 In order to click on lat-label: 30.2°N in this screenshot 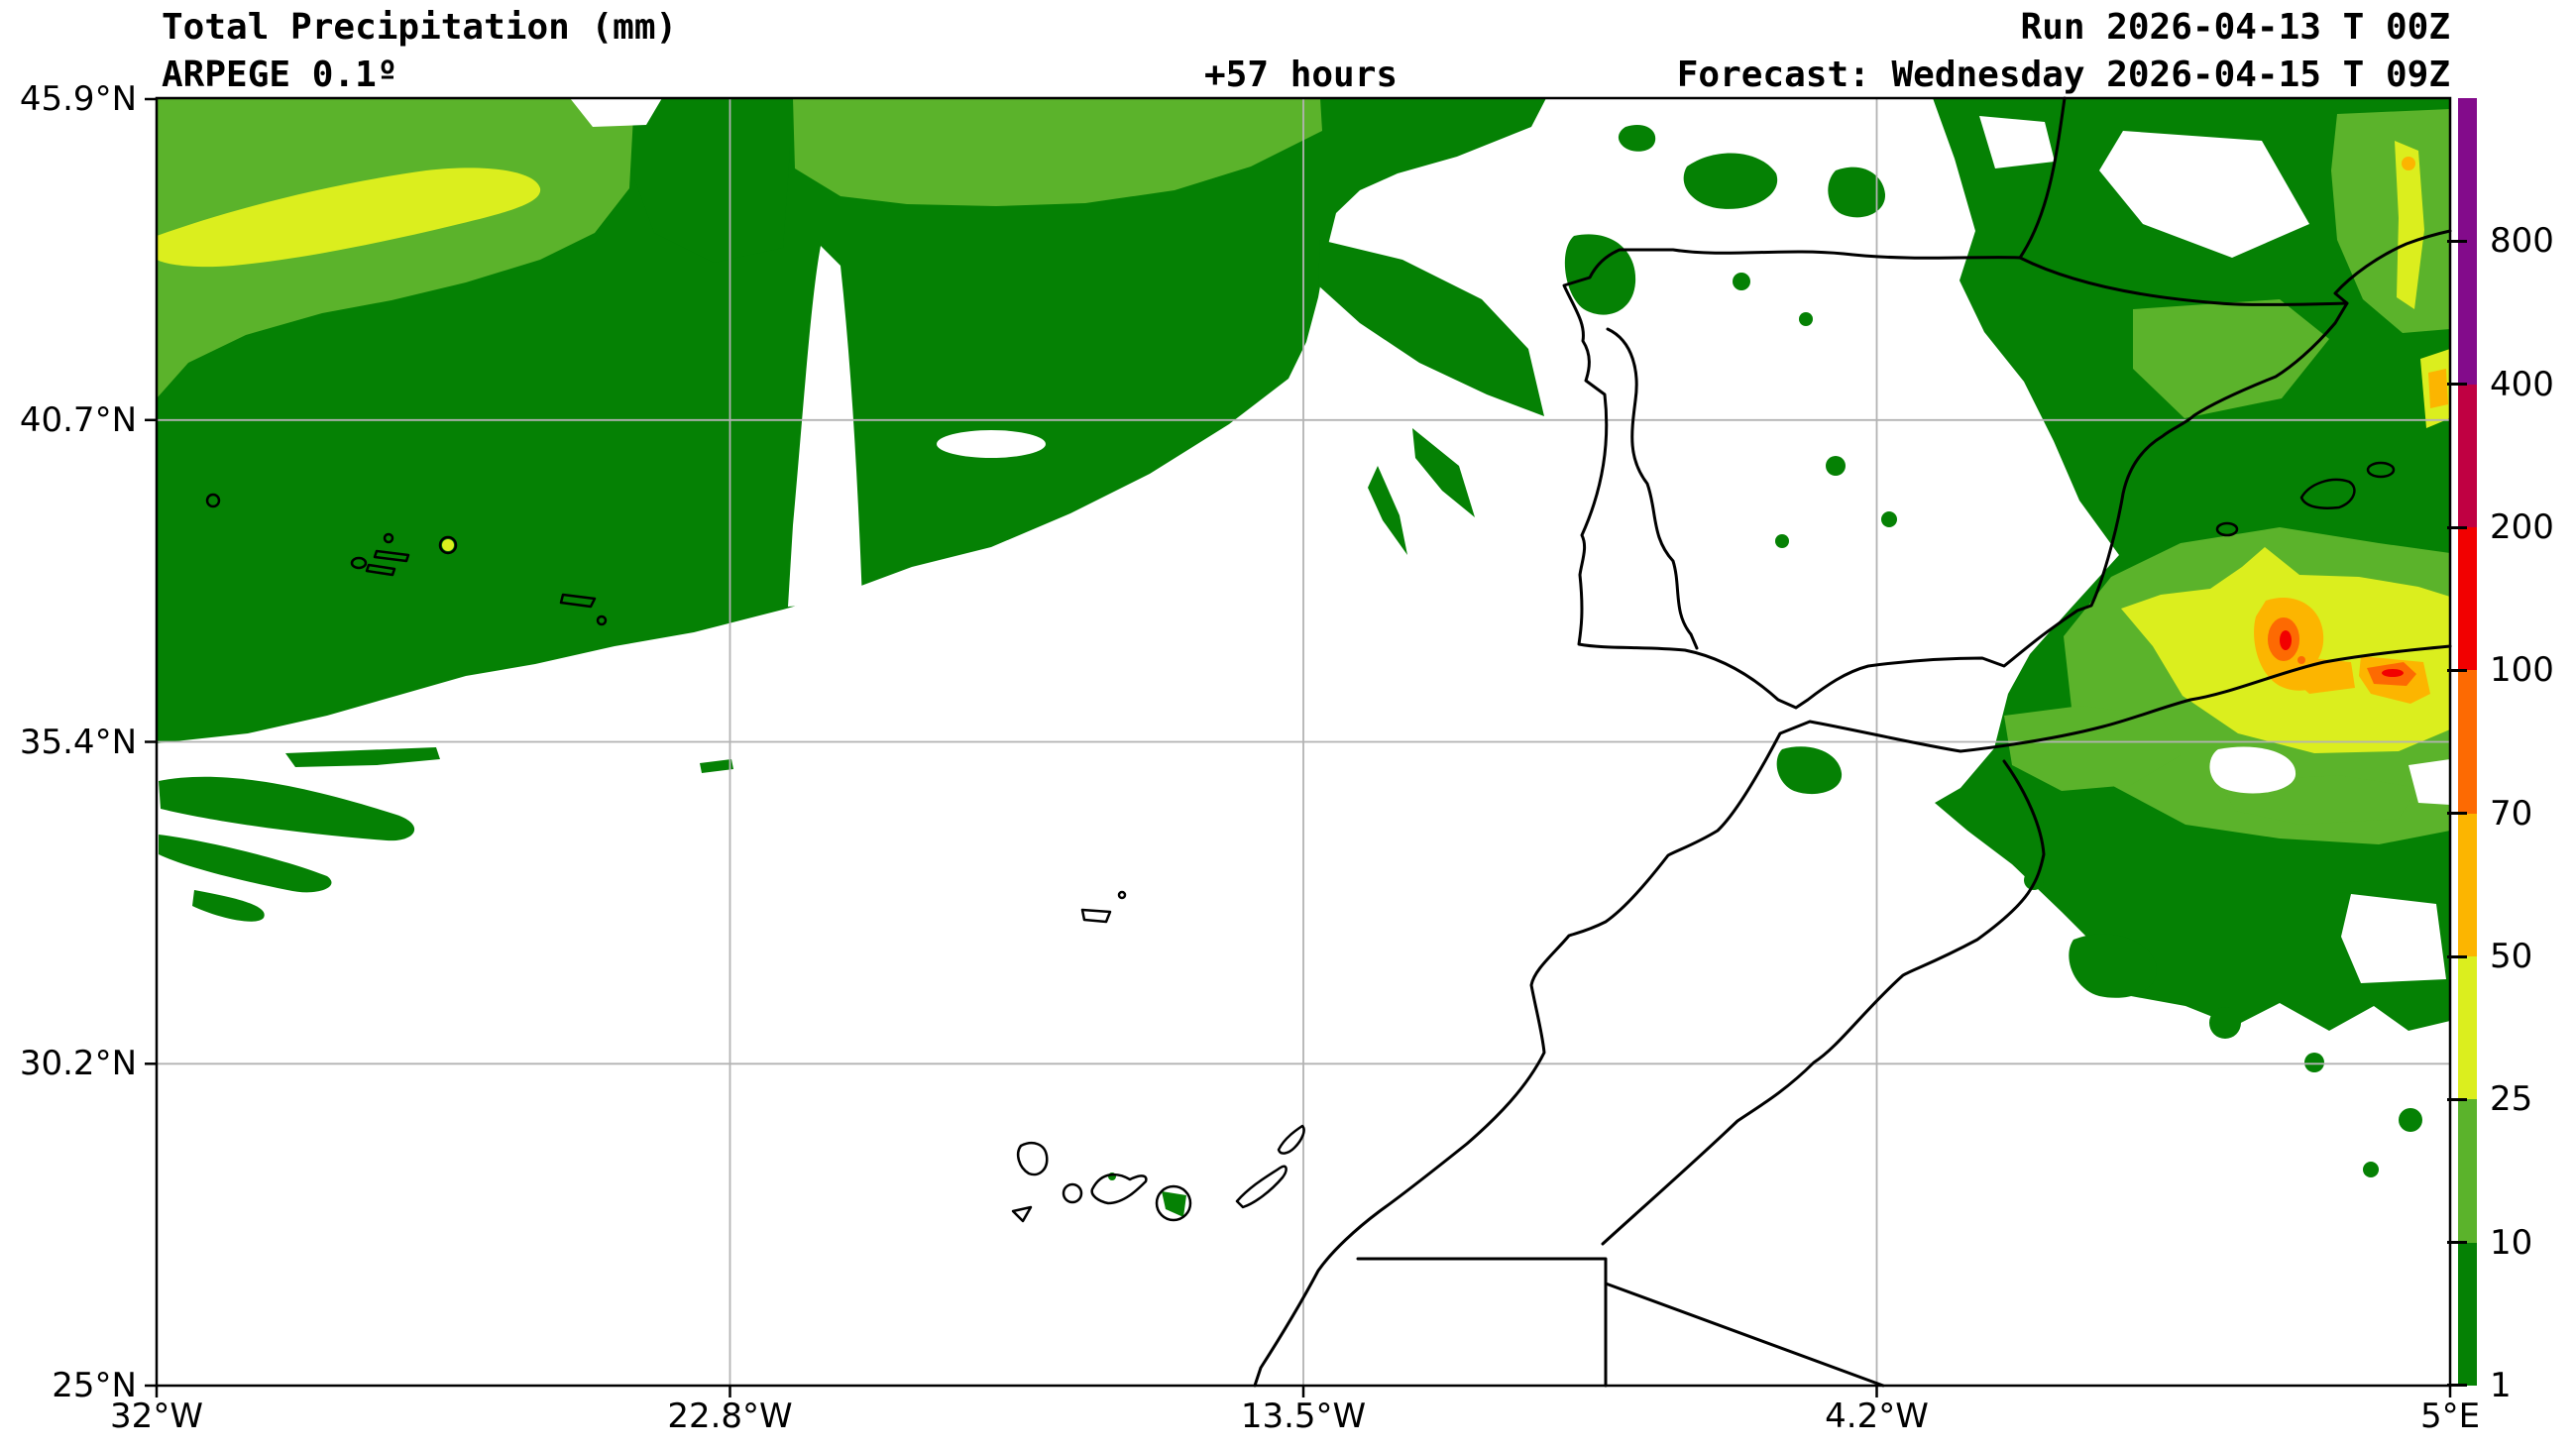, I will do `click(78, 1063)`.